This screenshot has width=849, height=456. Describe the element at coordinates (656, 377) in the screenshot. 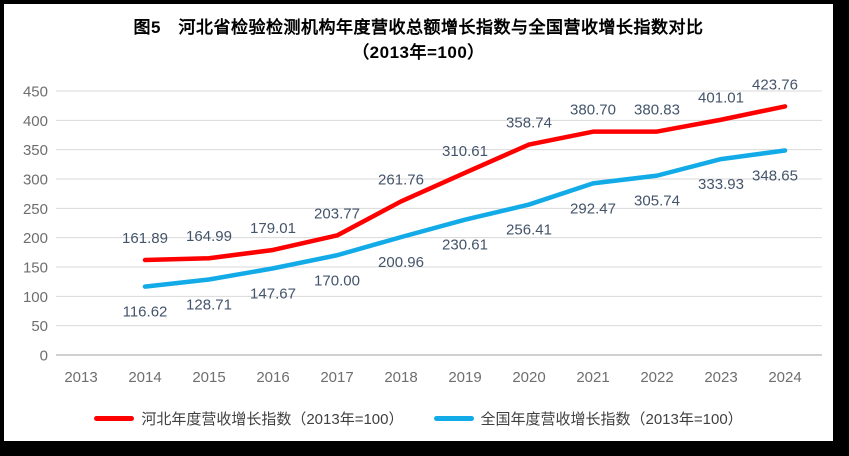

I see `x-axis-tick-label: 2022` at that location.